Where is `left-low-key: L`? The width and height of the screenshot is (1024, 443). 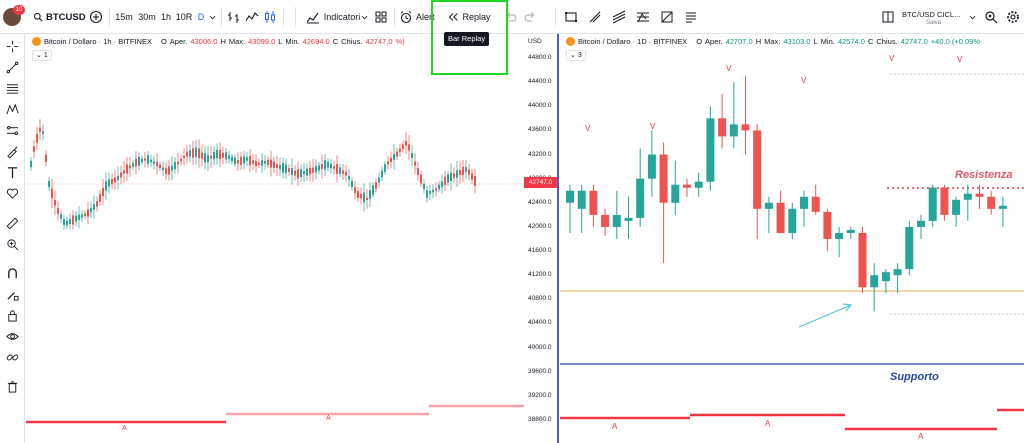 left-low-key: L is located at coordinates (280, 41).